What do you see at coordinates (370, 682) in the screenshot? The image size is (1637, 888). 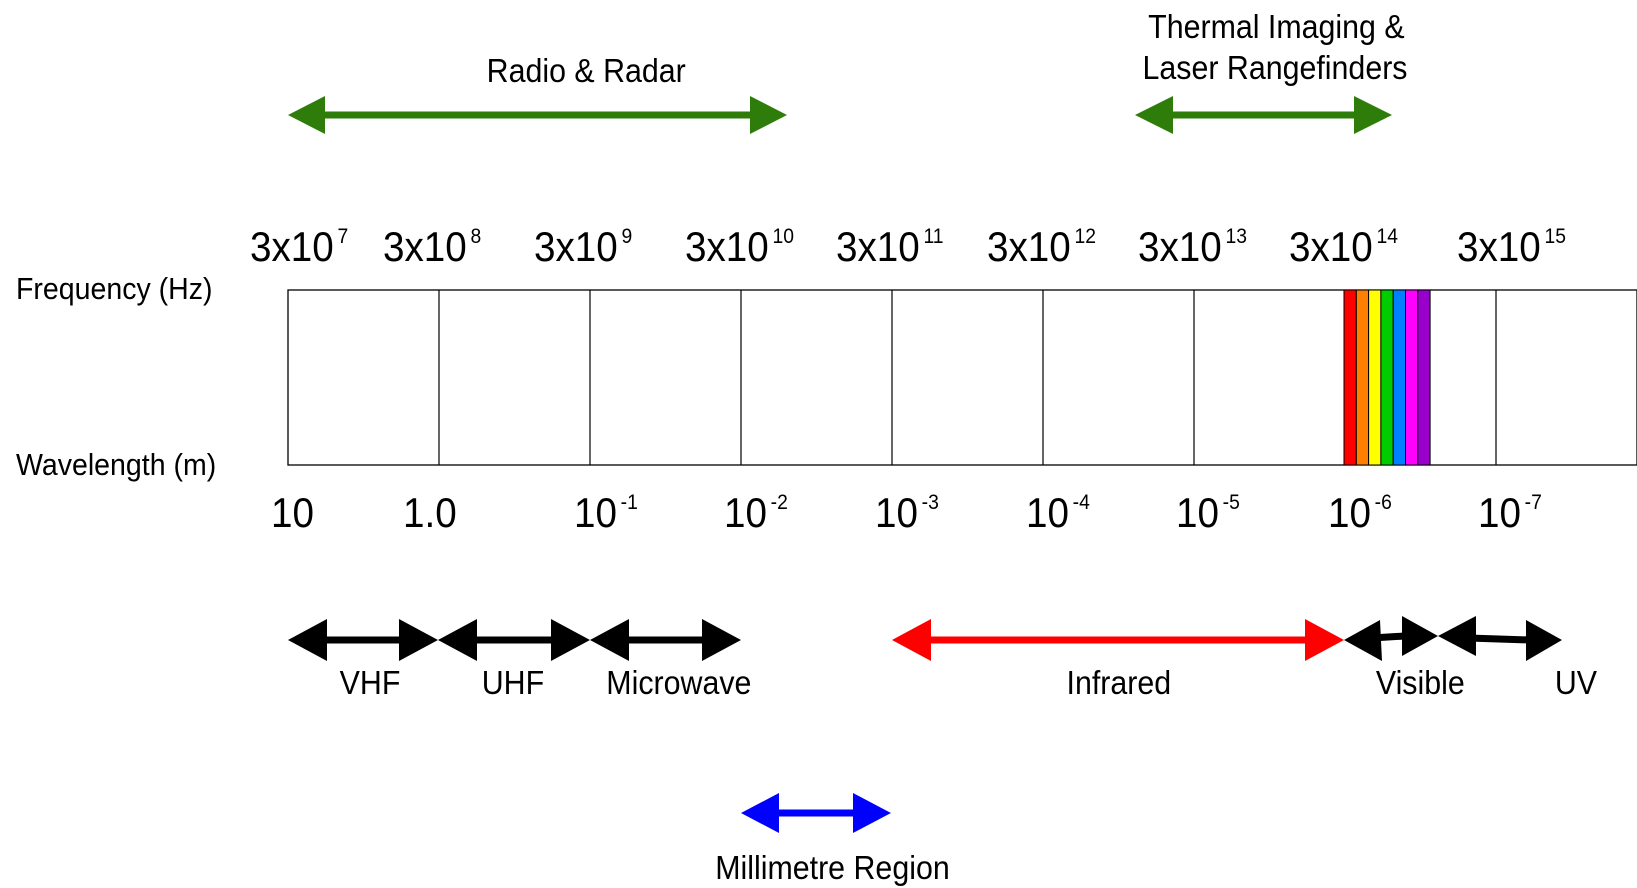 I see `vhf-label: VHF` at bounding box center [370, 682].